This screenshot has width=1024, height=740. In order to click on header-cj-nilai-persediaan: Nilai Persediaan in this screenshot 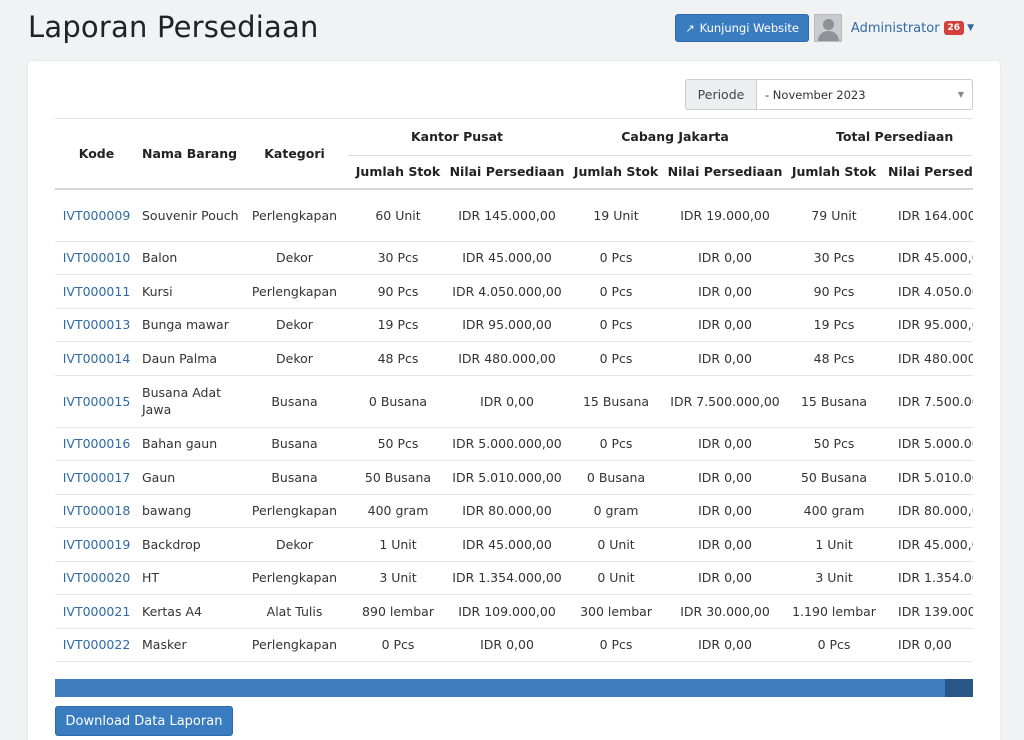, I will do `click(725, 172)`.